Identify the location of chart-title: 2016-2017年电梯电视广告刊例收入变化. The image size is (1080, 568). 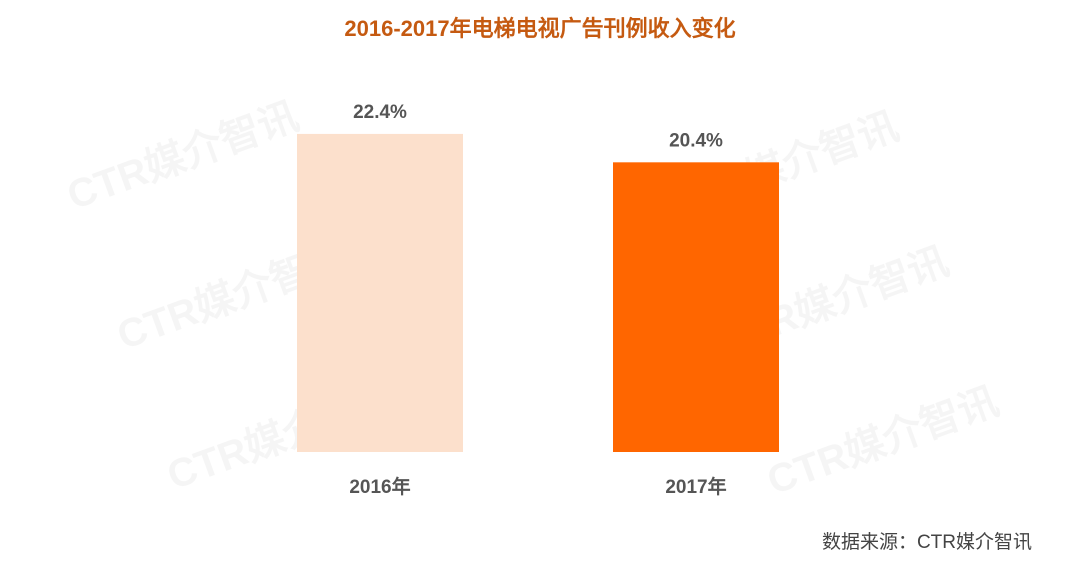
(539, 28).